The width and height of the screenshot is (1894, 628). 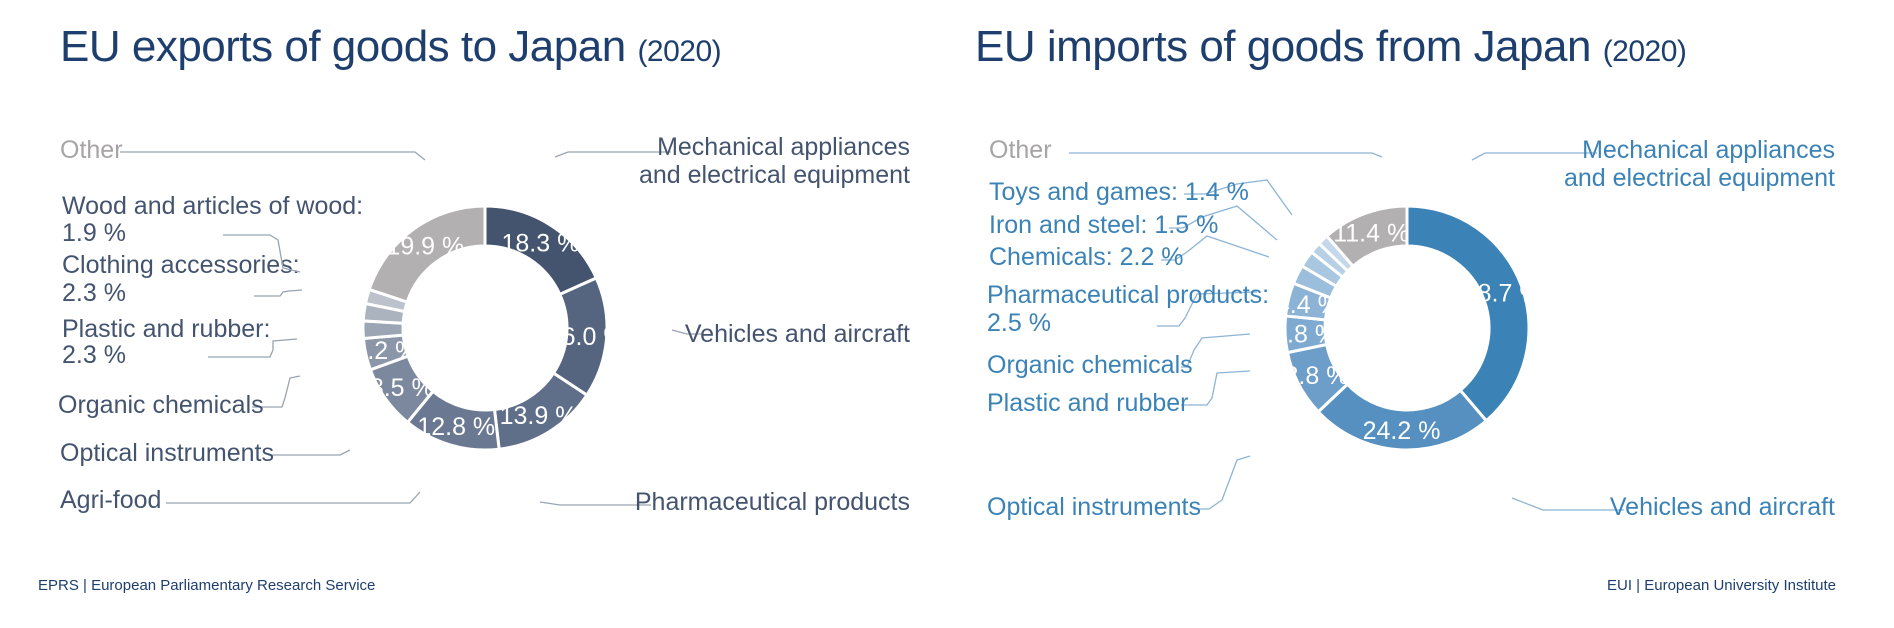 What do you see at coordinates (94, 233) in the screenshot?
I see `slice-category-label: 1.9 %` at bounding box center [94, 233].